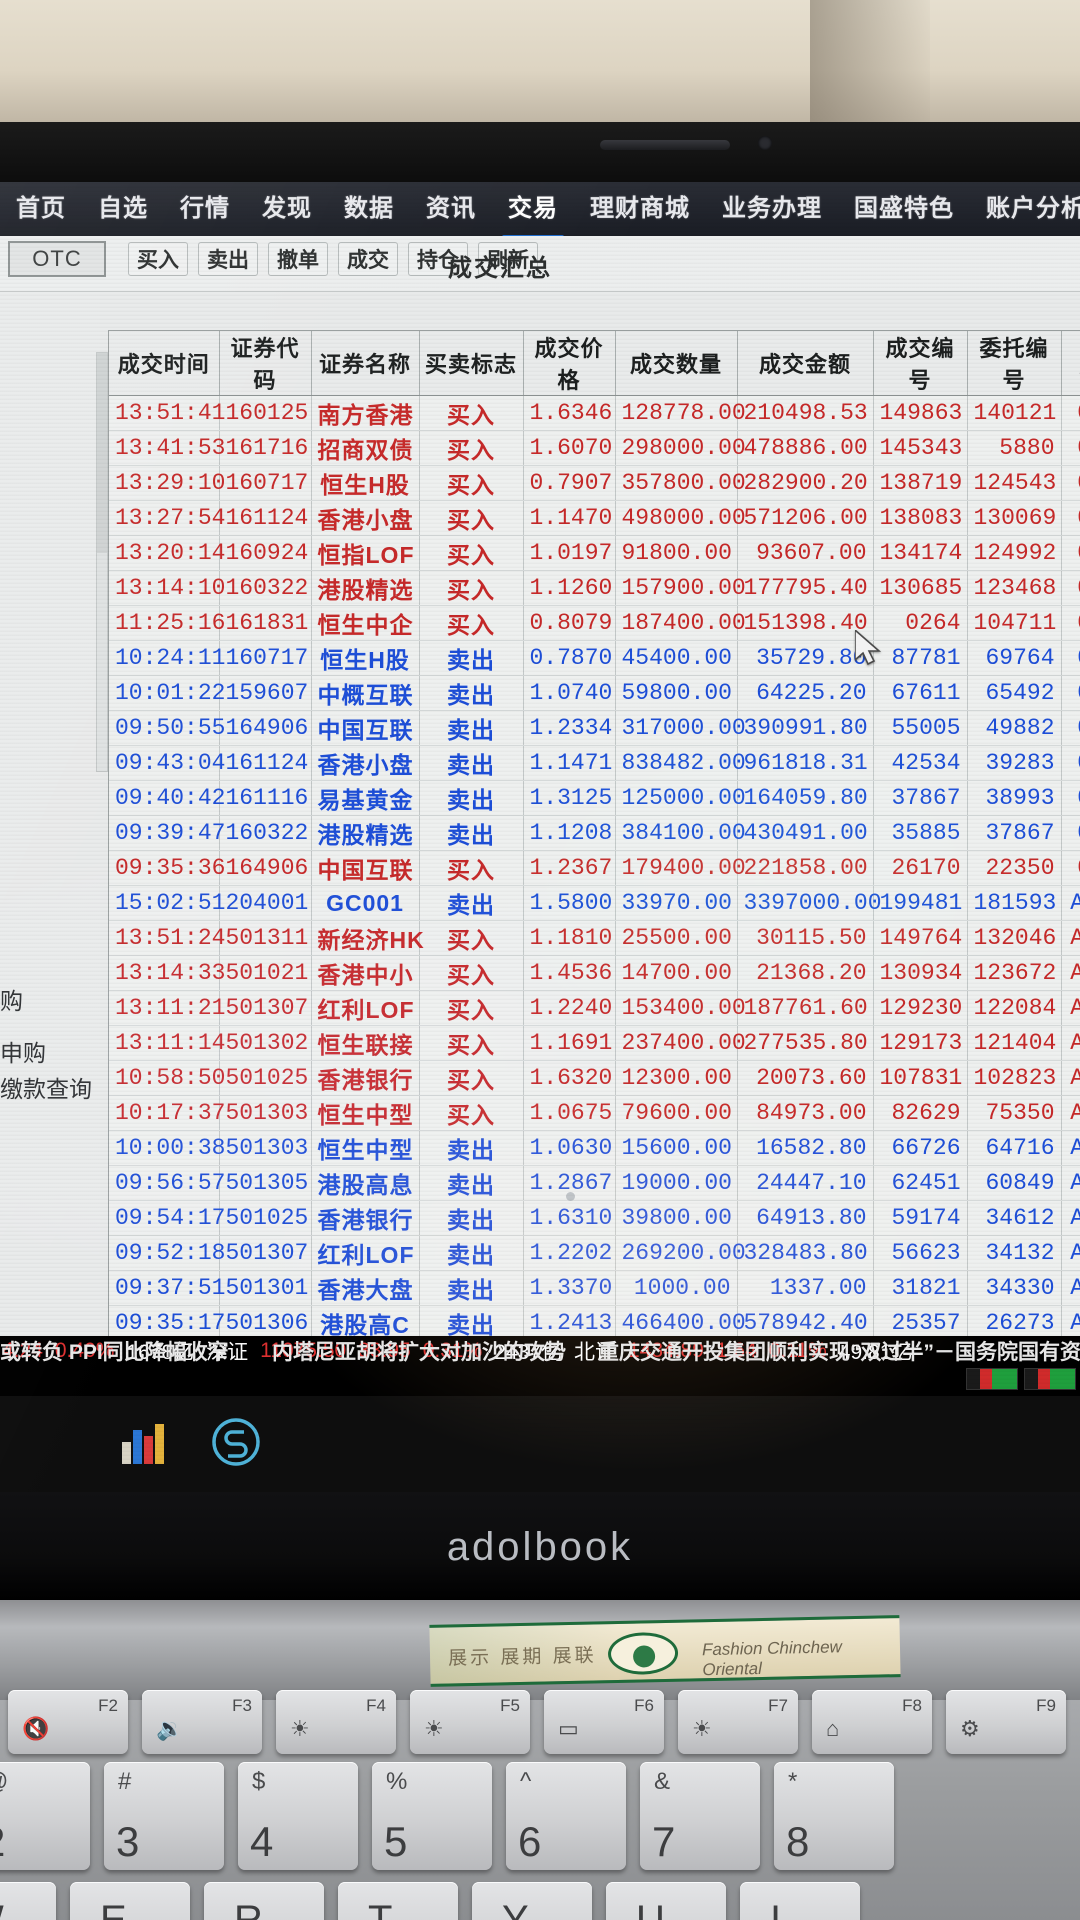  I want to click on key-f3: 🔉 F3, so click(202, 1722).